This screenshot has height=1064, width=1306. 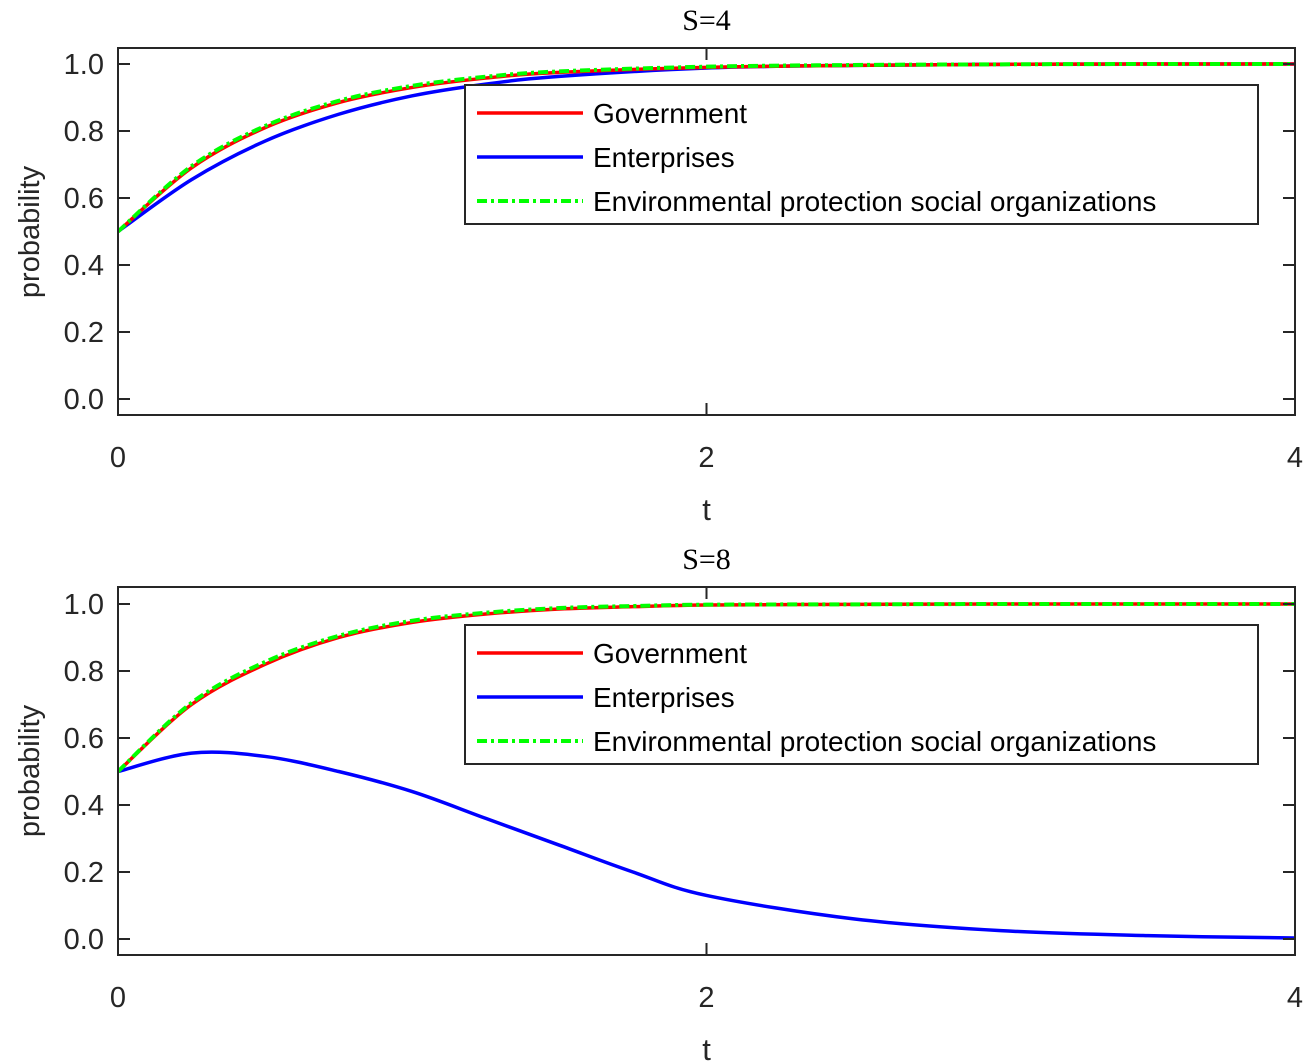 I want to click on plot-area, so click(x=706, y=147).